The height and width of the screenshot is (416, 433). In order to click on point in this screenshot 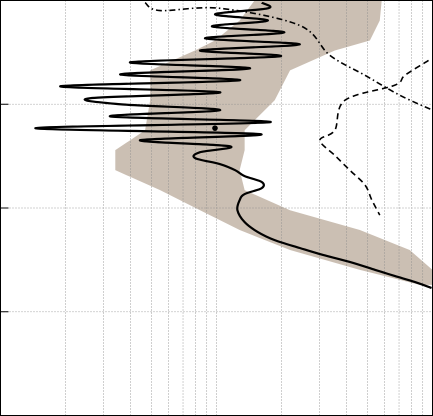, I will do `click(215, 128)`.